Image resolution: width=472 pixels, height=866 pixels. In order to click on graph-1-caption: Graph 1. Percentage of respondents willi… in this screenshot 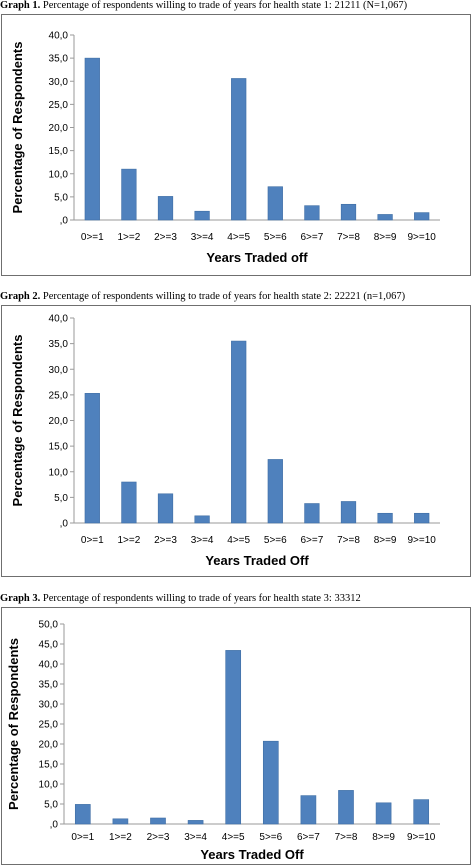, I will do `click(204, 5)`.